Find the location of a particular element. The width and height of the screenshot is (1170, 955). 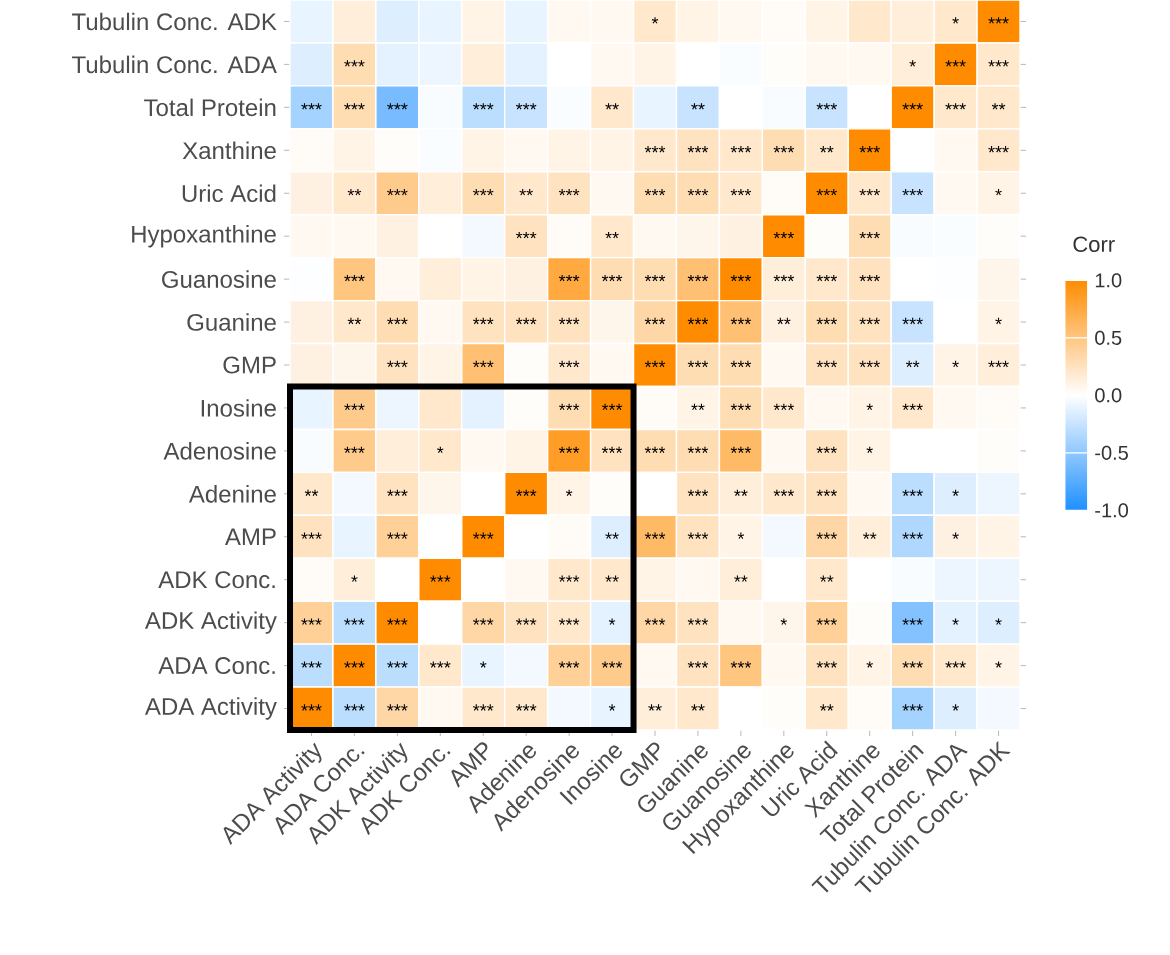

y-tick-label: ADK Conc. is located at coordinates (216, 580).